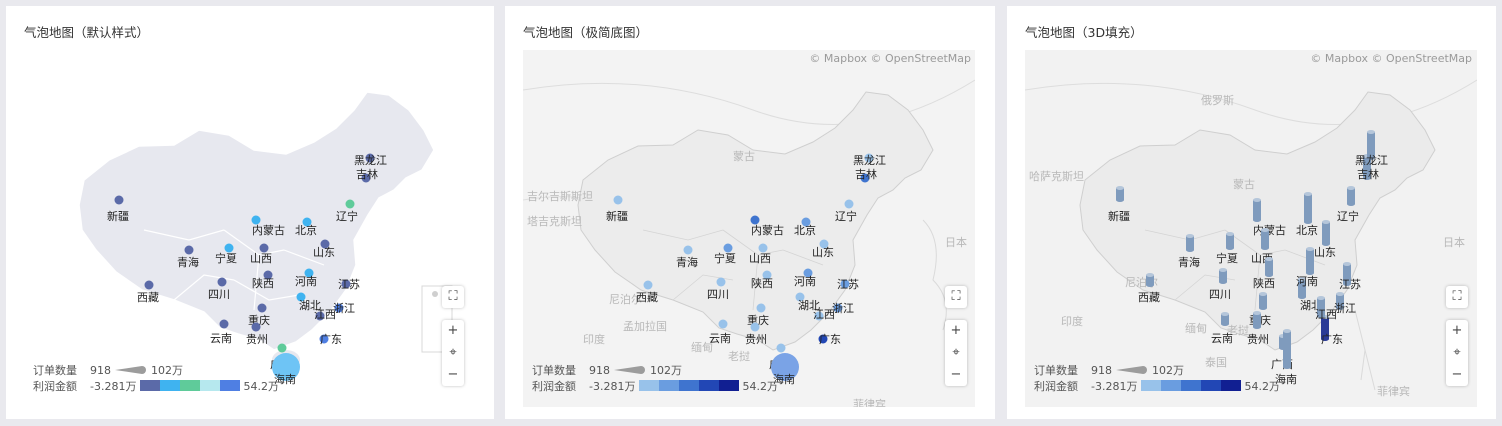  What do you see at coordinates (261, 386) in the screenshot?
I see `color-max: 54.2万` at bounding box center [261, 386].